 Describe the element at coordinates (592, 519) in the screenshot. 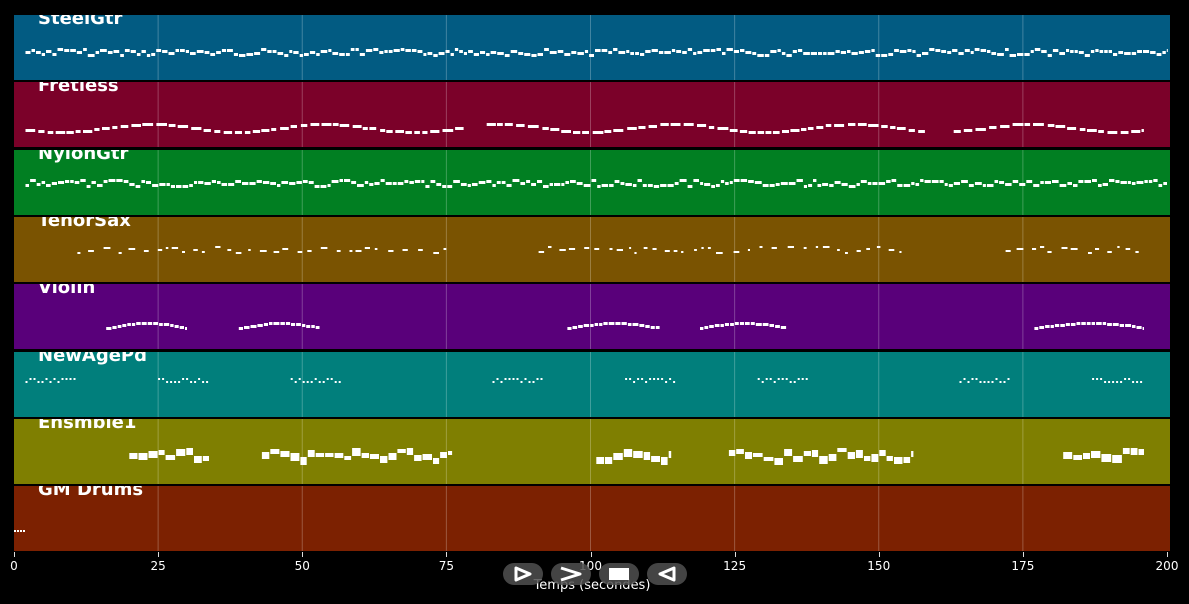

I see `track-lane: GM Drums` at that location.